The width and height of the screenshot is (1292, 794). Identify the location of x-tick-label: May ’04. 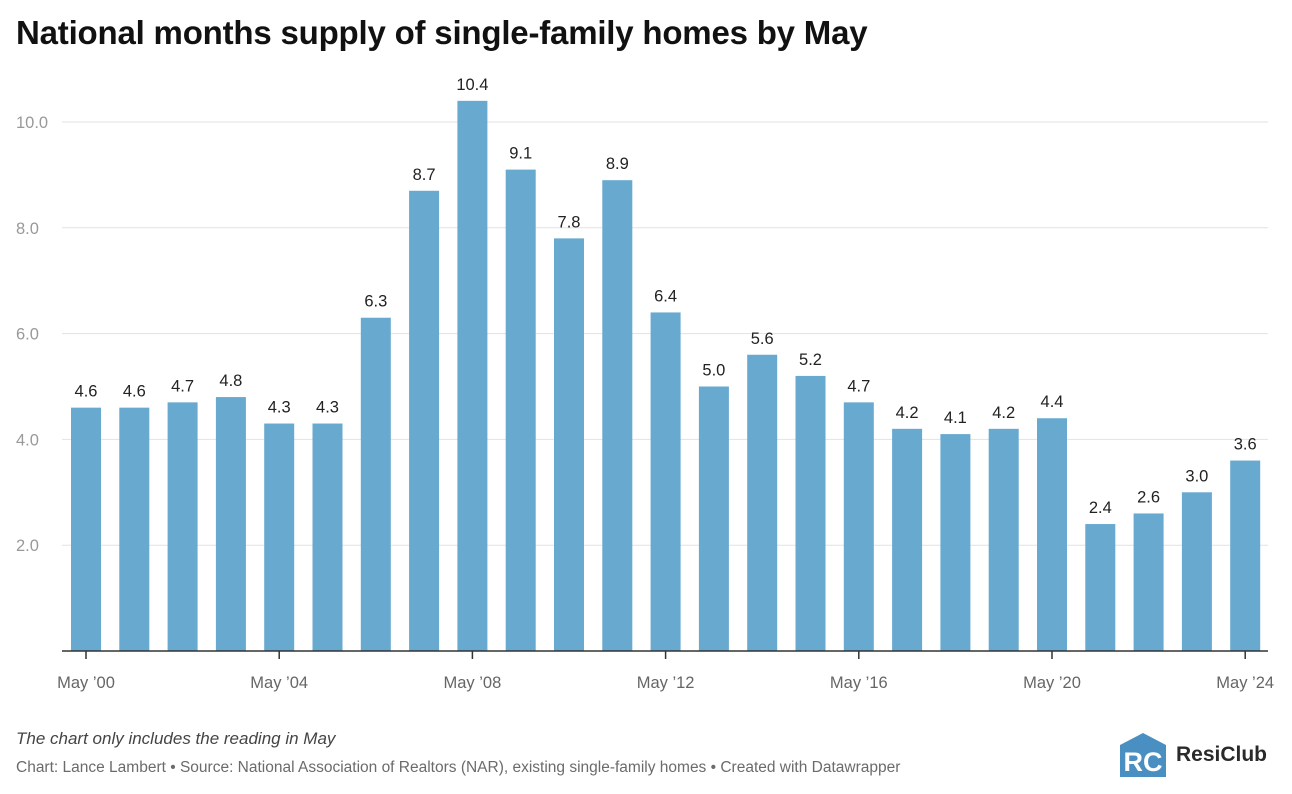
(279, 683).